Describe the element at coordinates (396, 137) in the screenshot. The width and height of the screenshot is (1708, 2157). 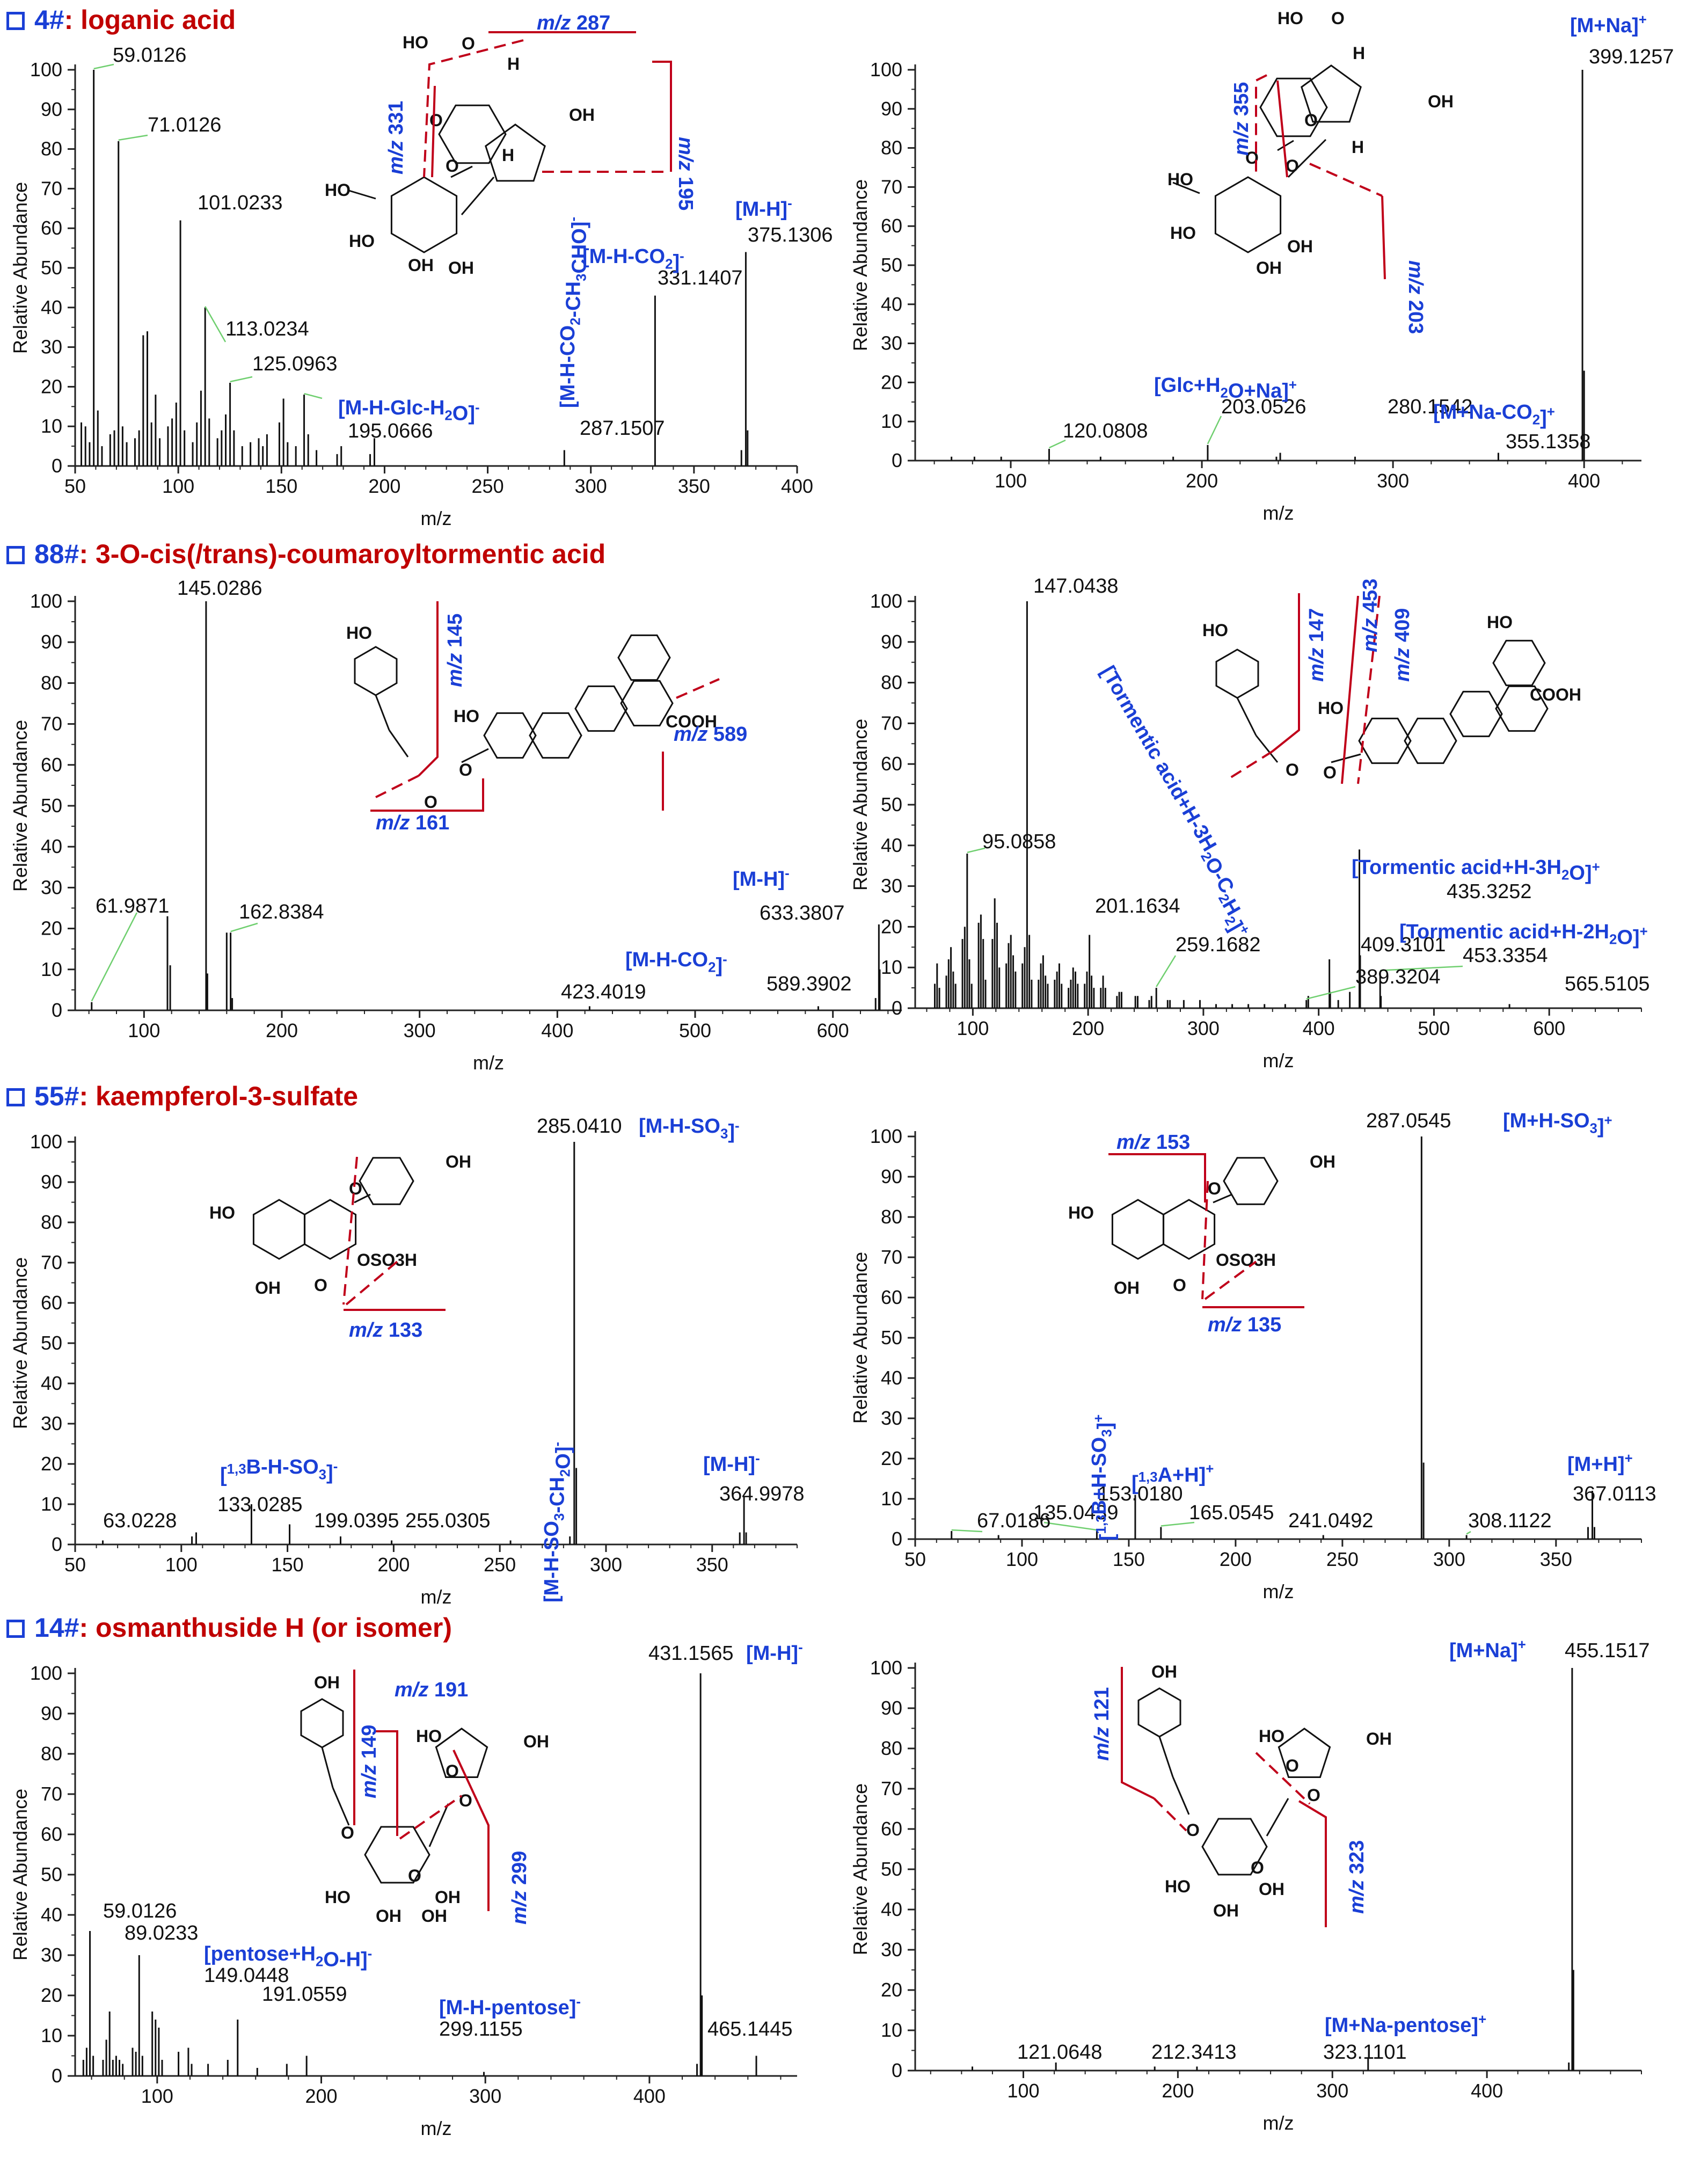
I see `fragment-label: m/z 331` at that location.